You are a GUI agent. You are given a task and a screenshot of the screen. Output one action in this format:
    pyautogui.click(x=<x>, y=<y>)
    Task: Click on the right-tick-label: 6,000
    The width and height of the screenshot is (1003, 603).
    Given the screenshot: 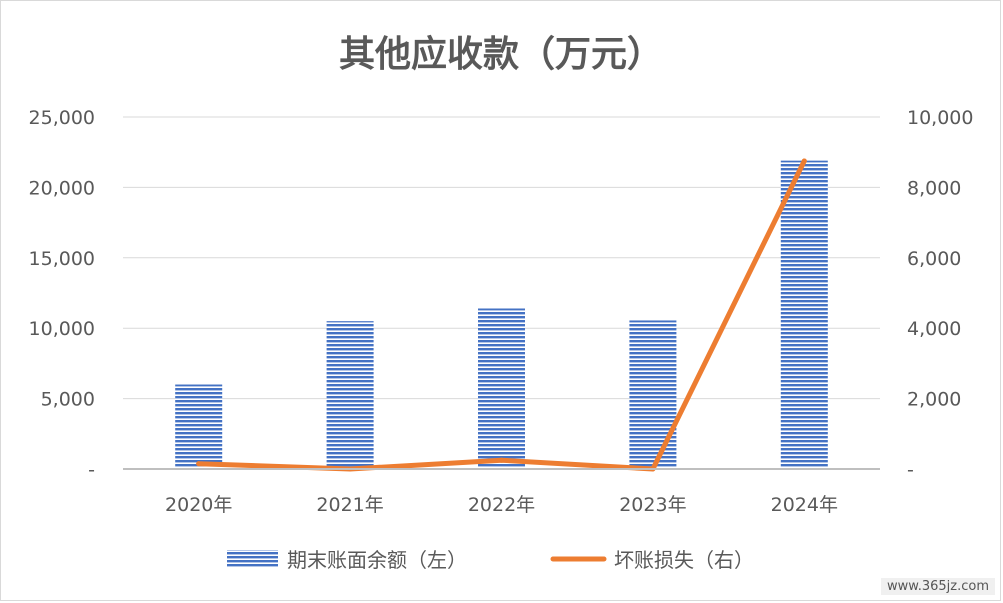 What is the action you would take?
    pyautogui.click(x=934, y=259)
    